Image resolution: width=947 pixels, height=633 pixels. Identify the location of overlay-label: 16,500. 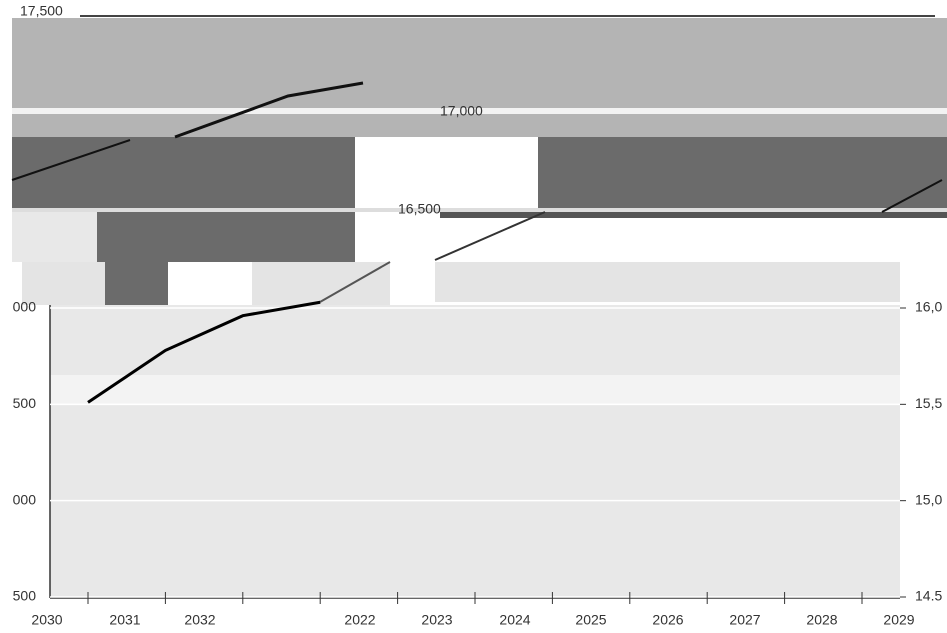
(419, 209).